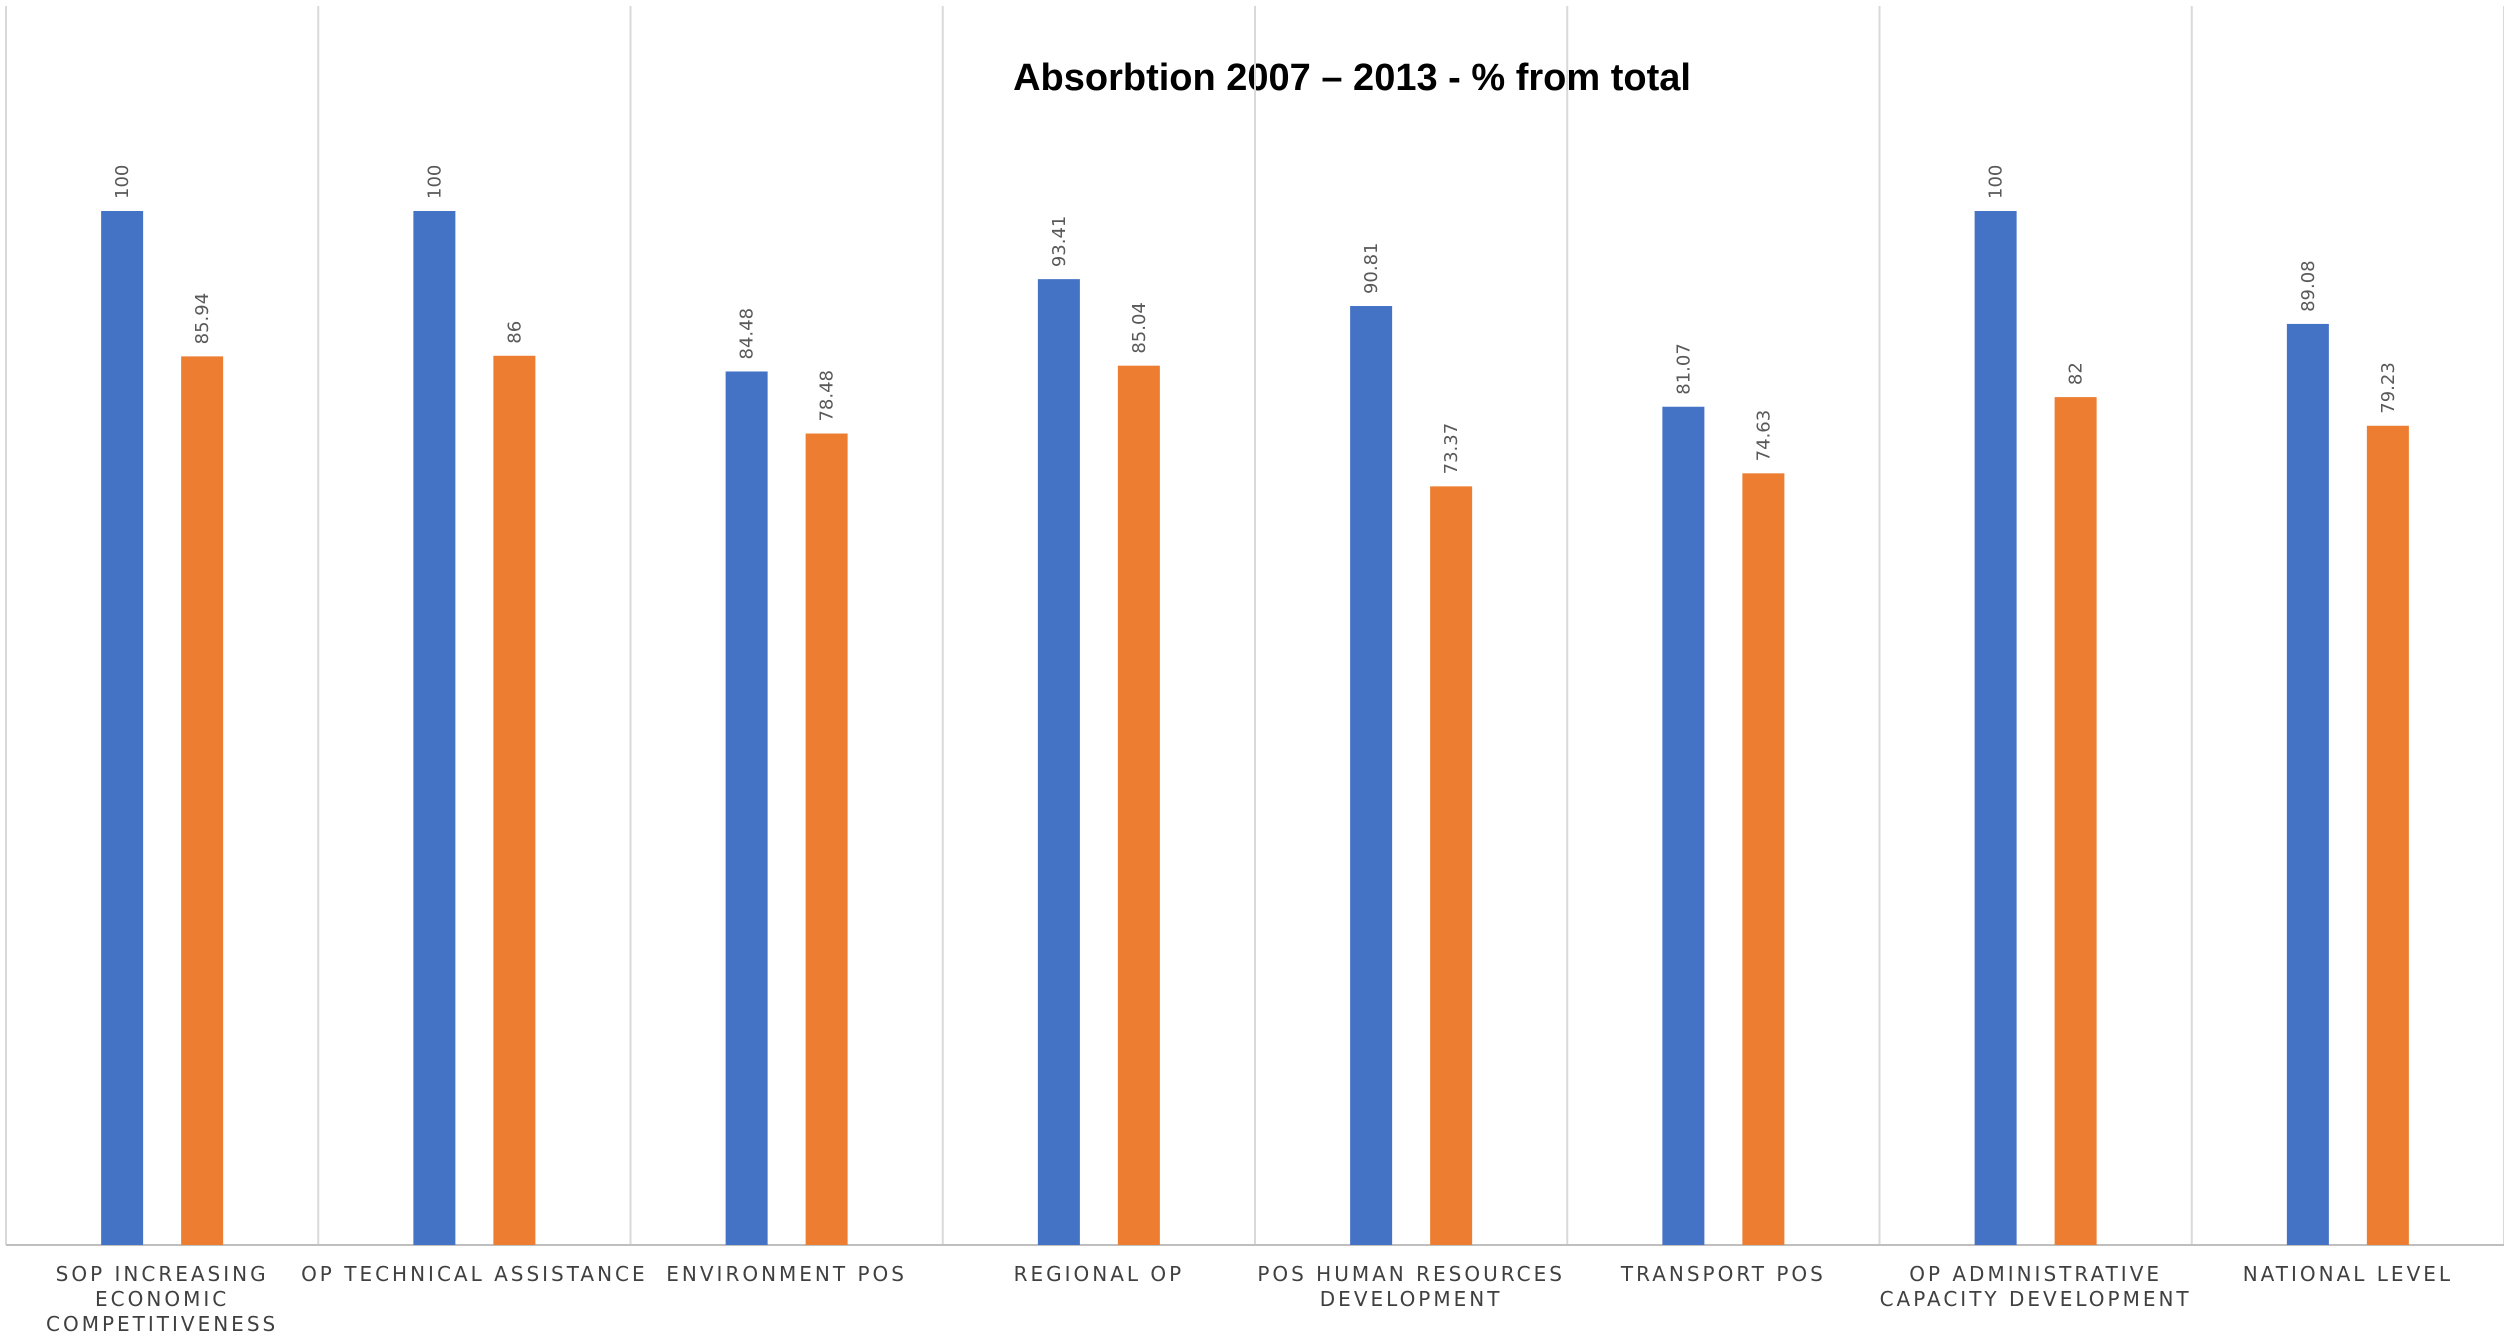 This screenshot has height=1337, width=2504. Describe the element at coordinates (514, 332) in the screenshot. I see `data-label: 86` at that location.